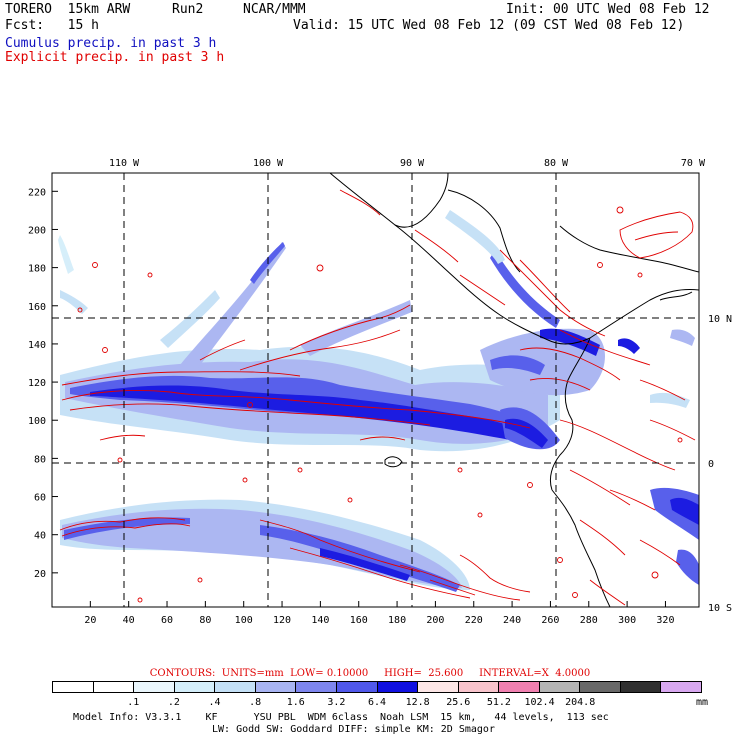 This screenshot has height=740, width=740. I want to click on x-tick-label: 40, so click(129, 620).